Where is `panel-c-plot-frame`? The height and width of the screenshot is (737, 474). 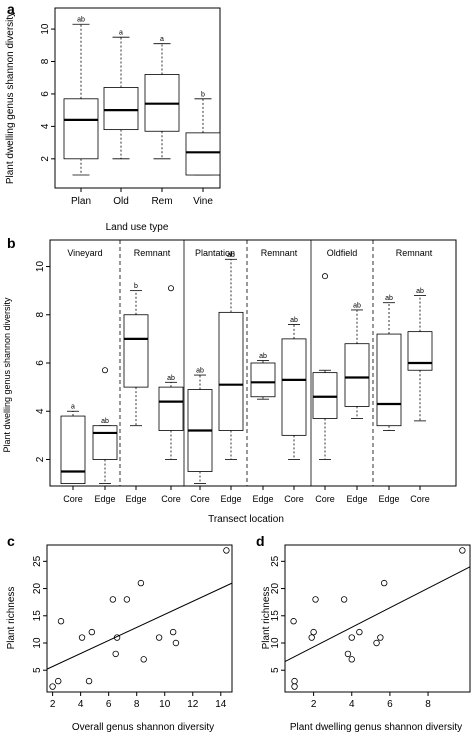
panel-c-plot-frame is located at coordinates (139, 618).